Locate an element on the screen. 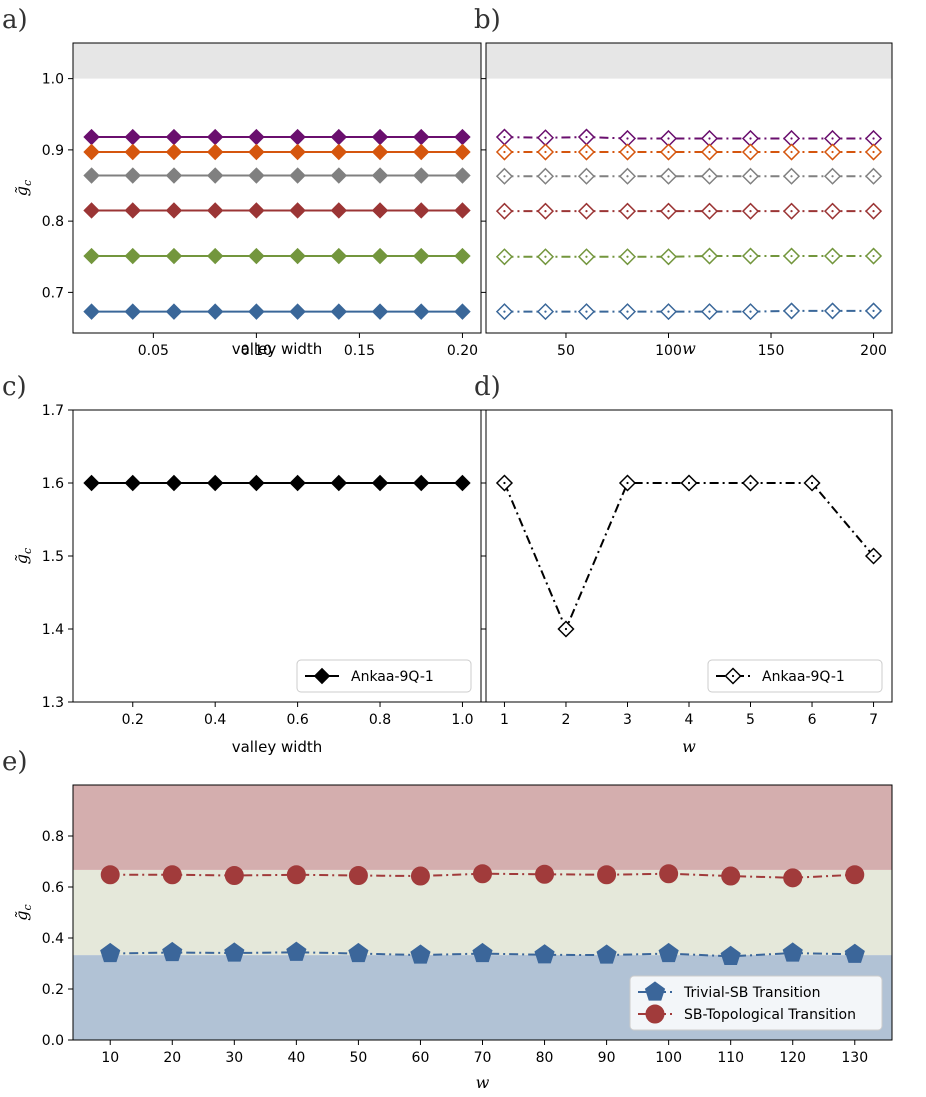 The width and height of the screenshot is (926, 1097). x-tick-label: 110 is located at coordinates (730, 1058).